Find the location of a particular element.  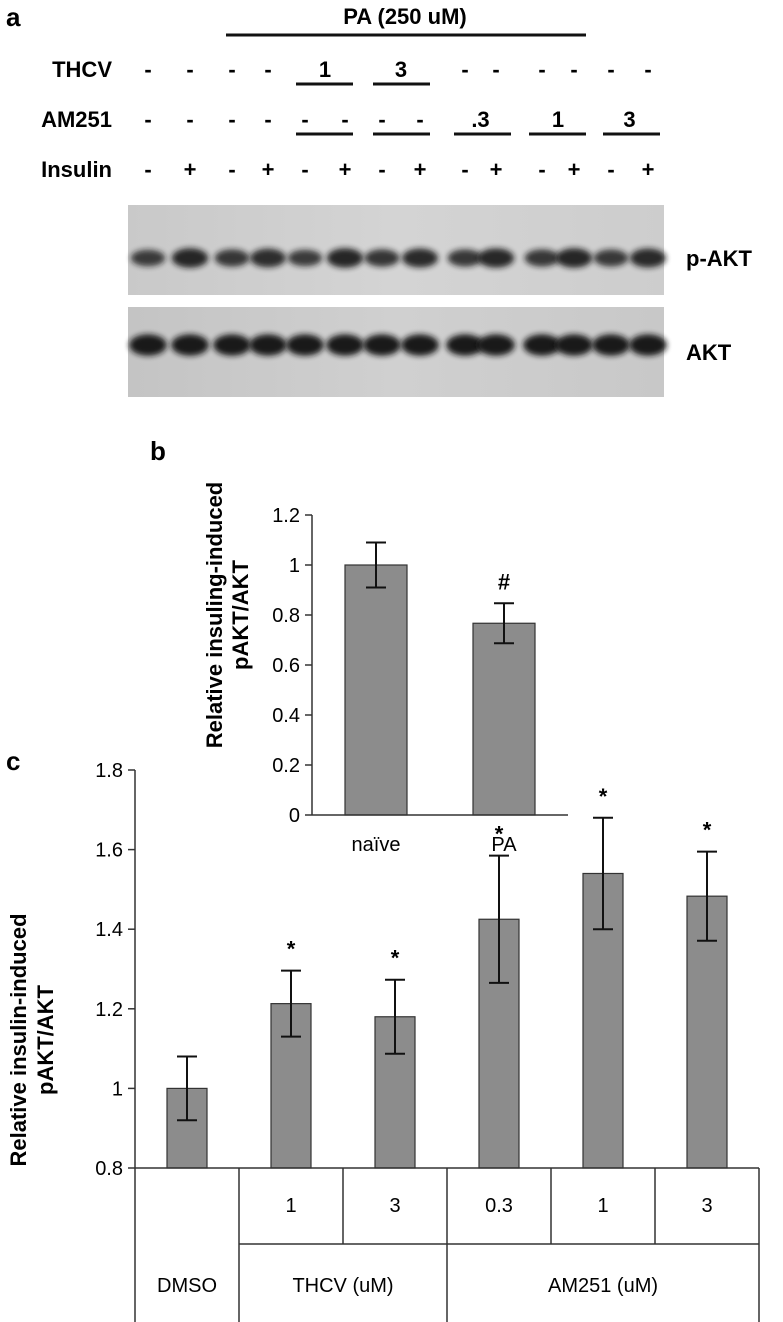

x-category-label-1: PA is located at coordinates (504, 845).